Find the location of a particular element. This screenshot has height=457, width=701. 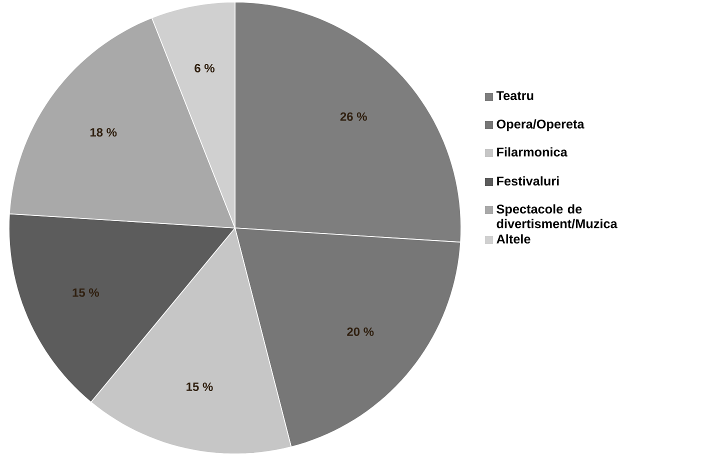

data-label: 20 % is located at coordinates (360, 331).